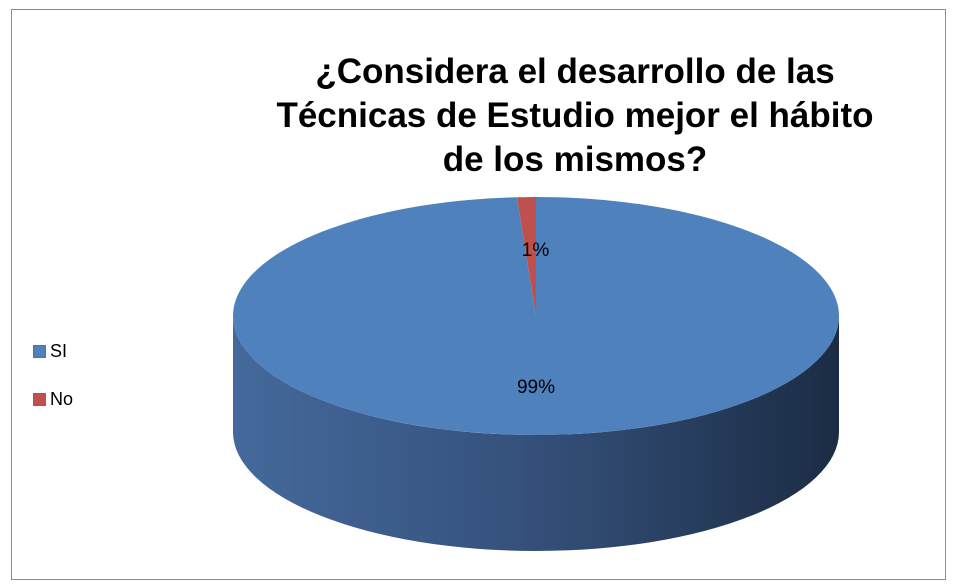  I want to click on data-label: 99%, so click(536, 387).